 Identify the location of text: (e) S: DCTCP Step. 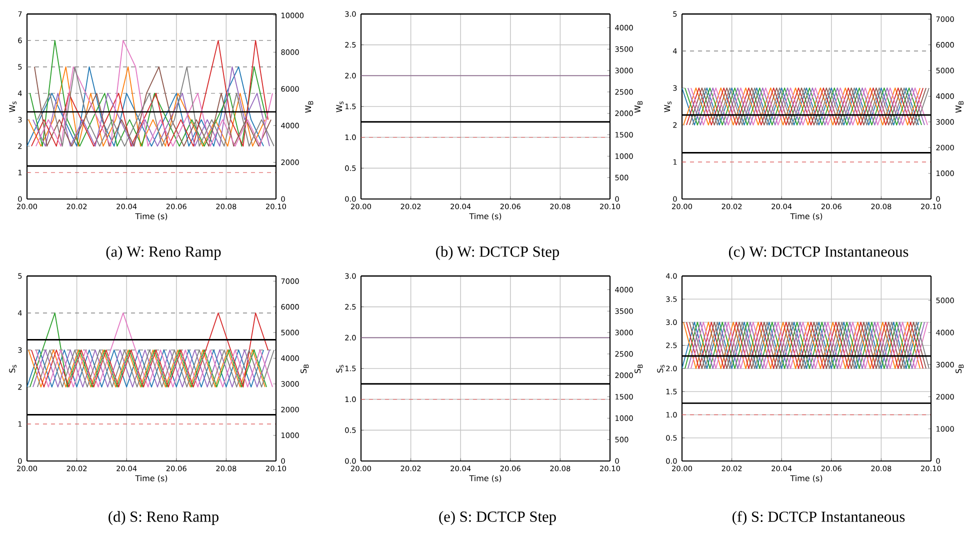
(497, 518).